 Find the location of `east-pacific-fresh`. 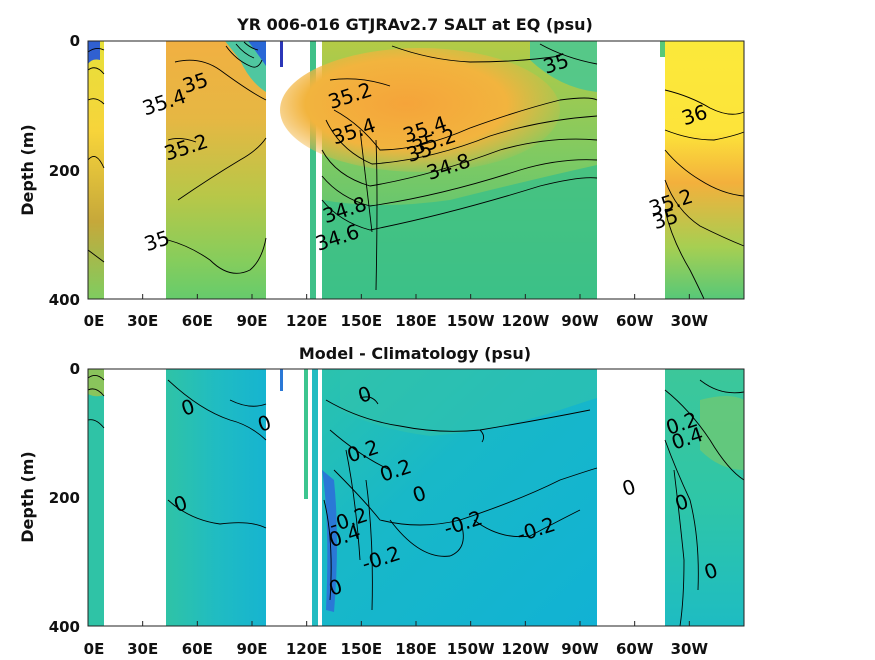

east-pacific-fresh is located at coordinates (563, 66).